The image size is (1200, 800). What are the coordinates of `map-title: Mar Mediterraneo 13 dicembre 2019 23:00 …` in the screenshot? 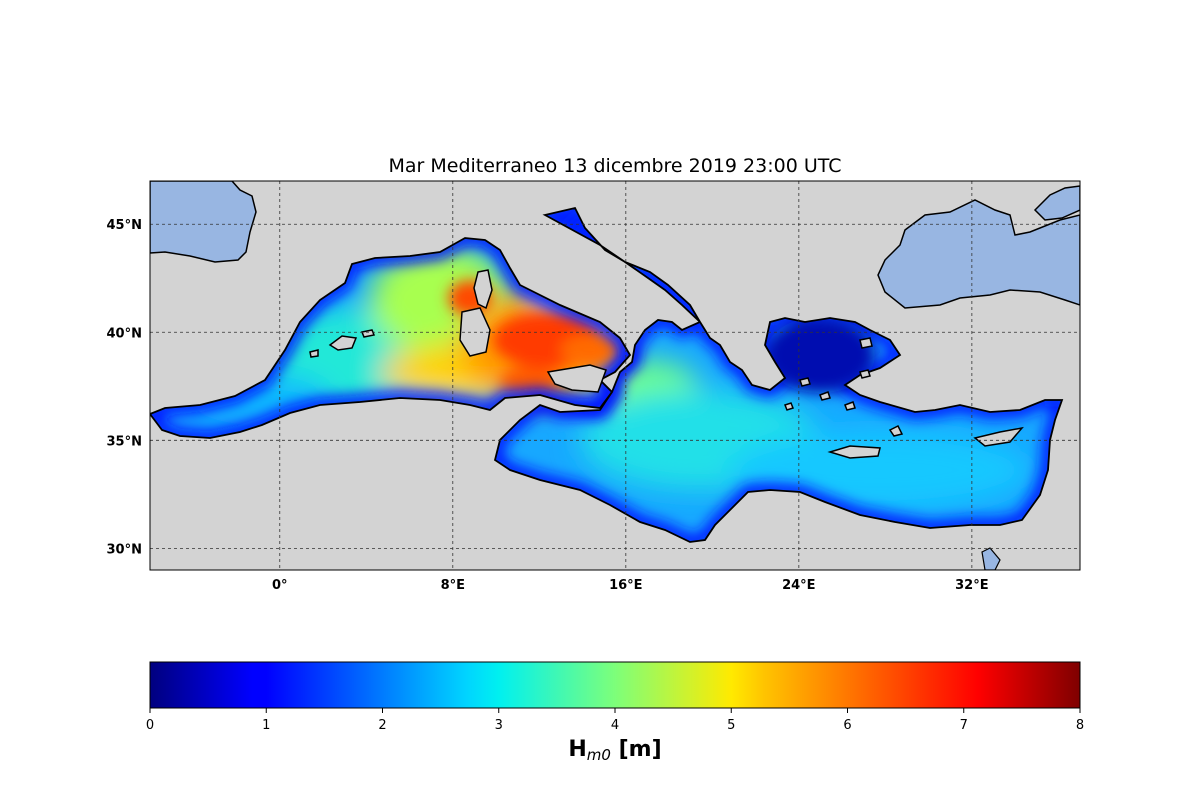 It's located at (614, 166).